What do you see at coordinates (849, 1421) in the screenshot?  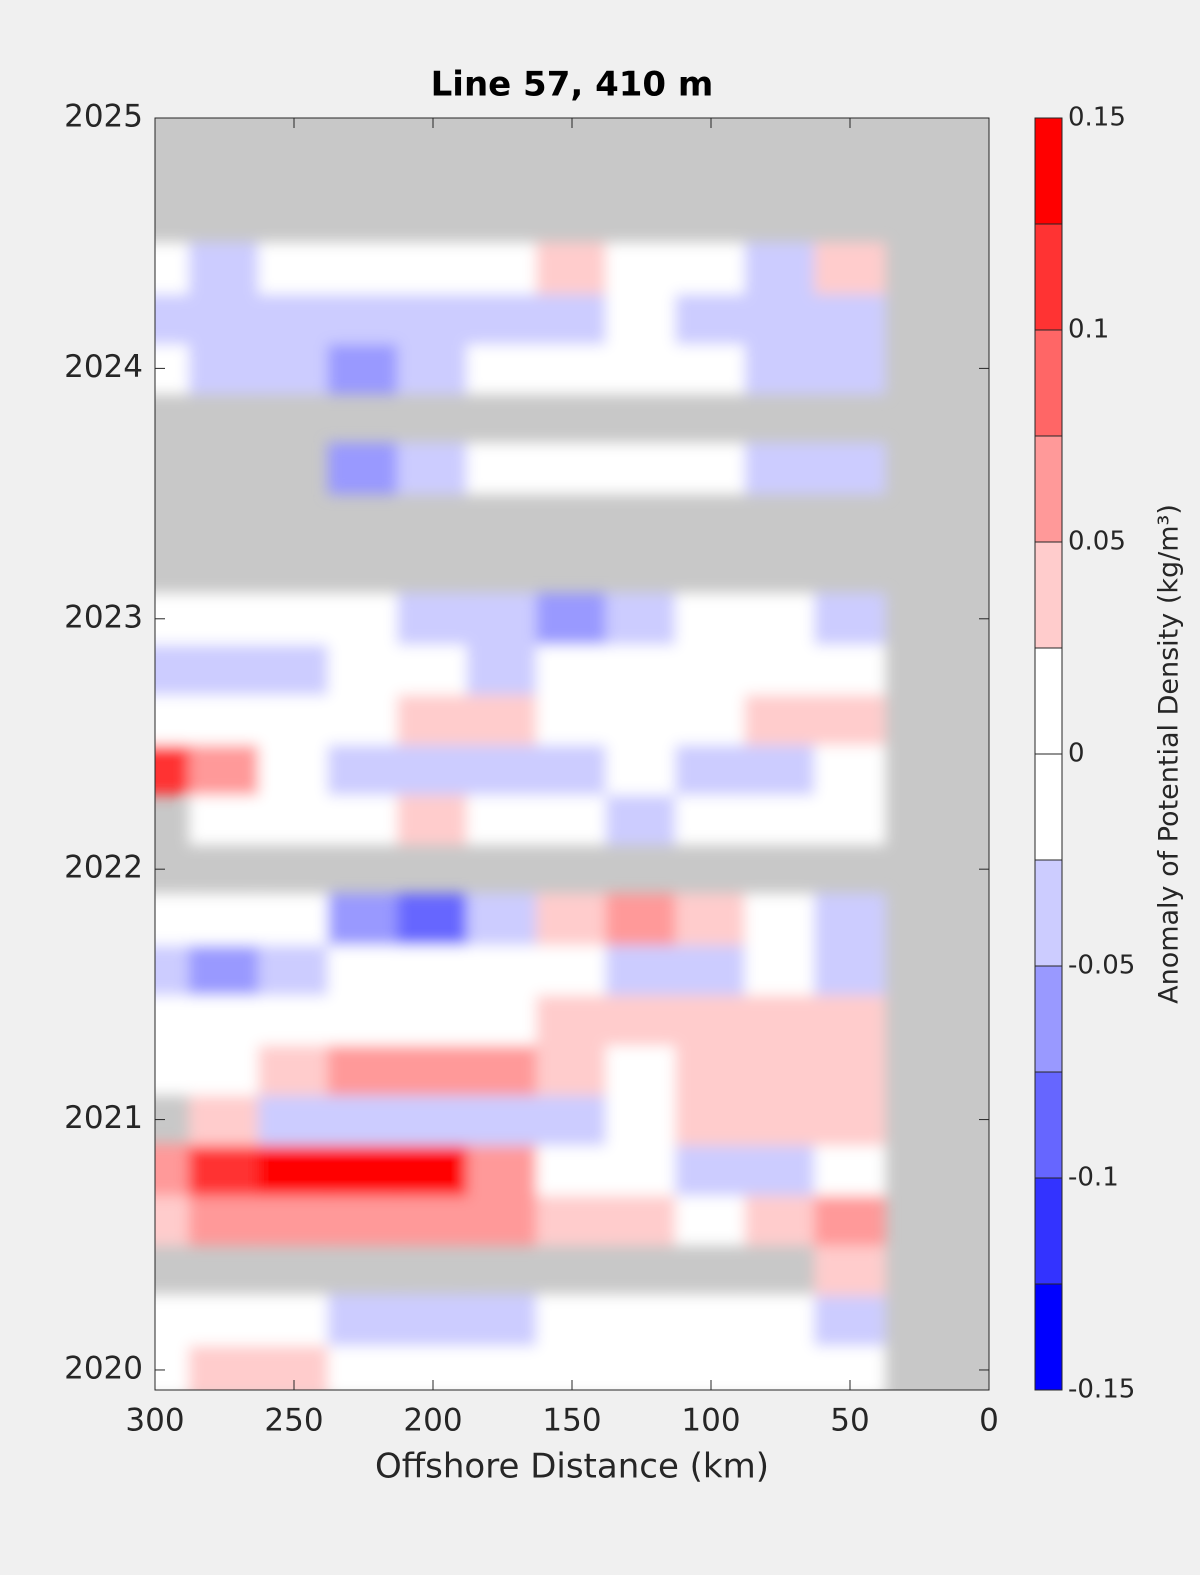 I see `x-tick-label: 50` at bounding box center [849, 1421].